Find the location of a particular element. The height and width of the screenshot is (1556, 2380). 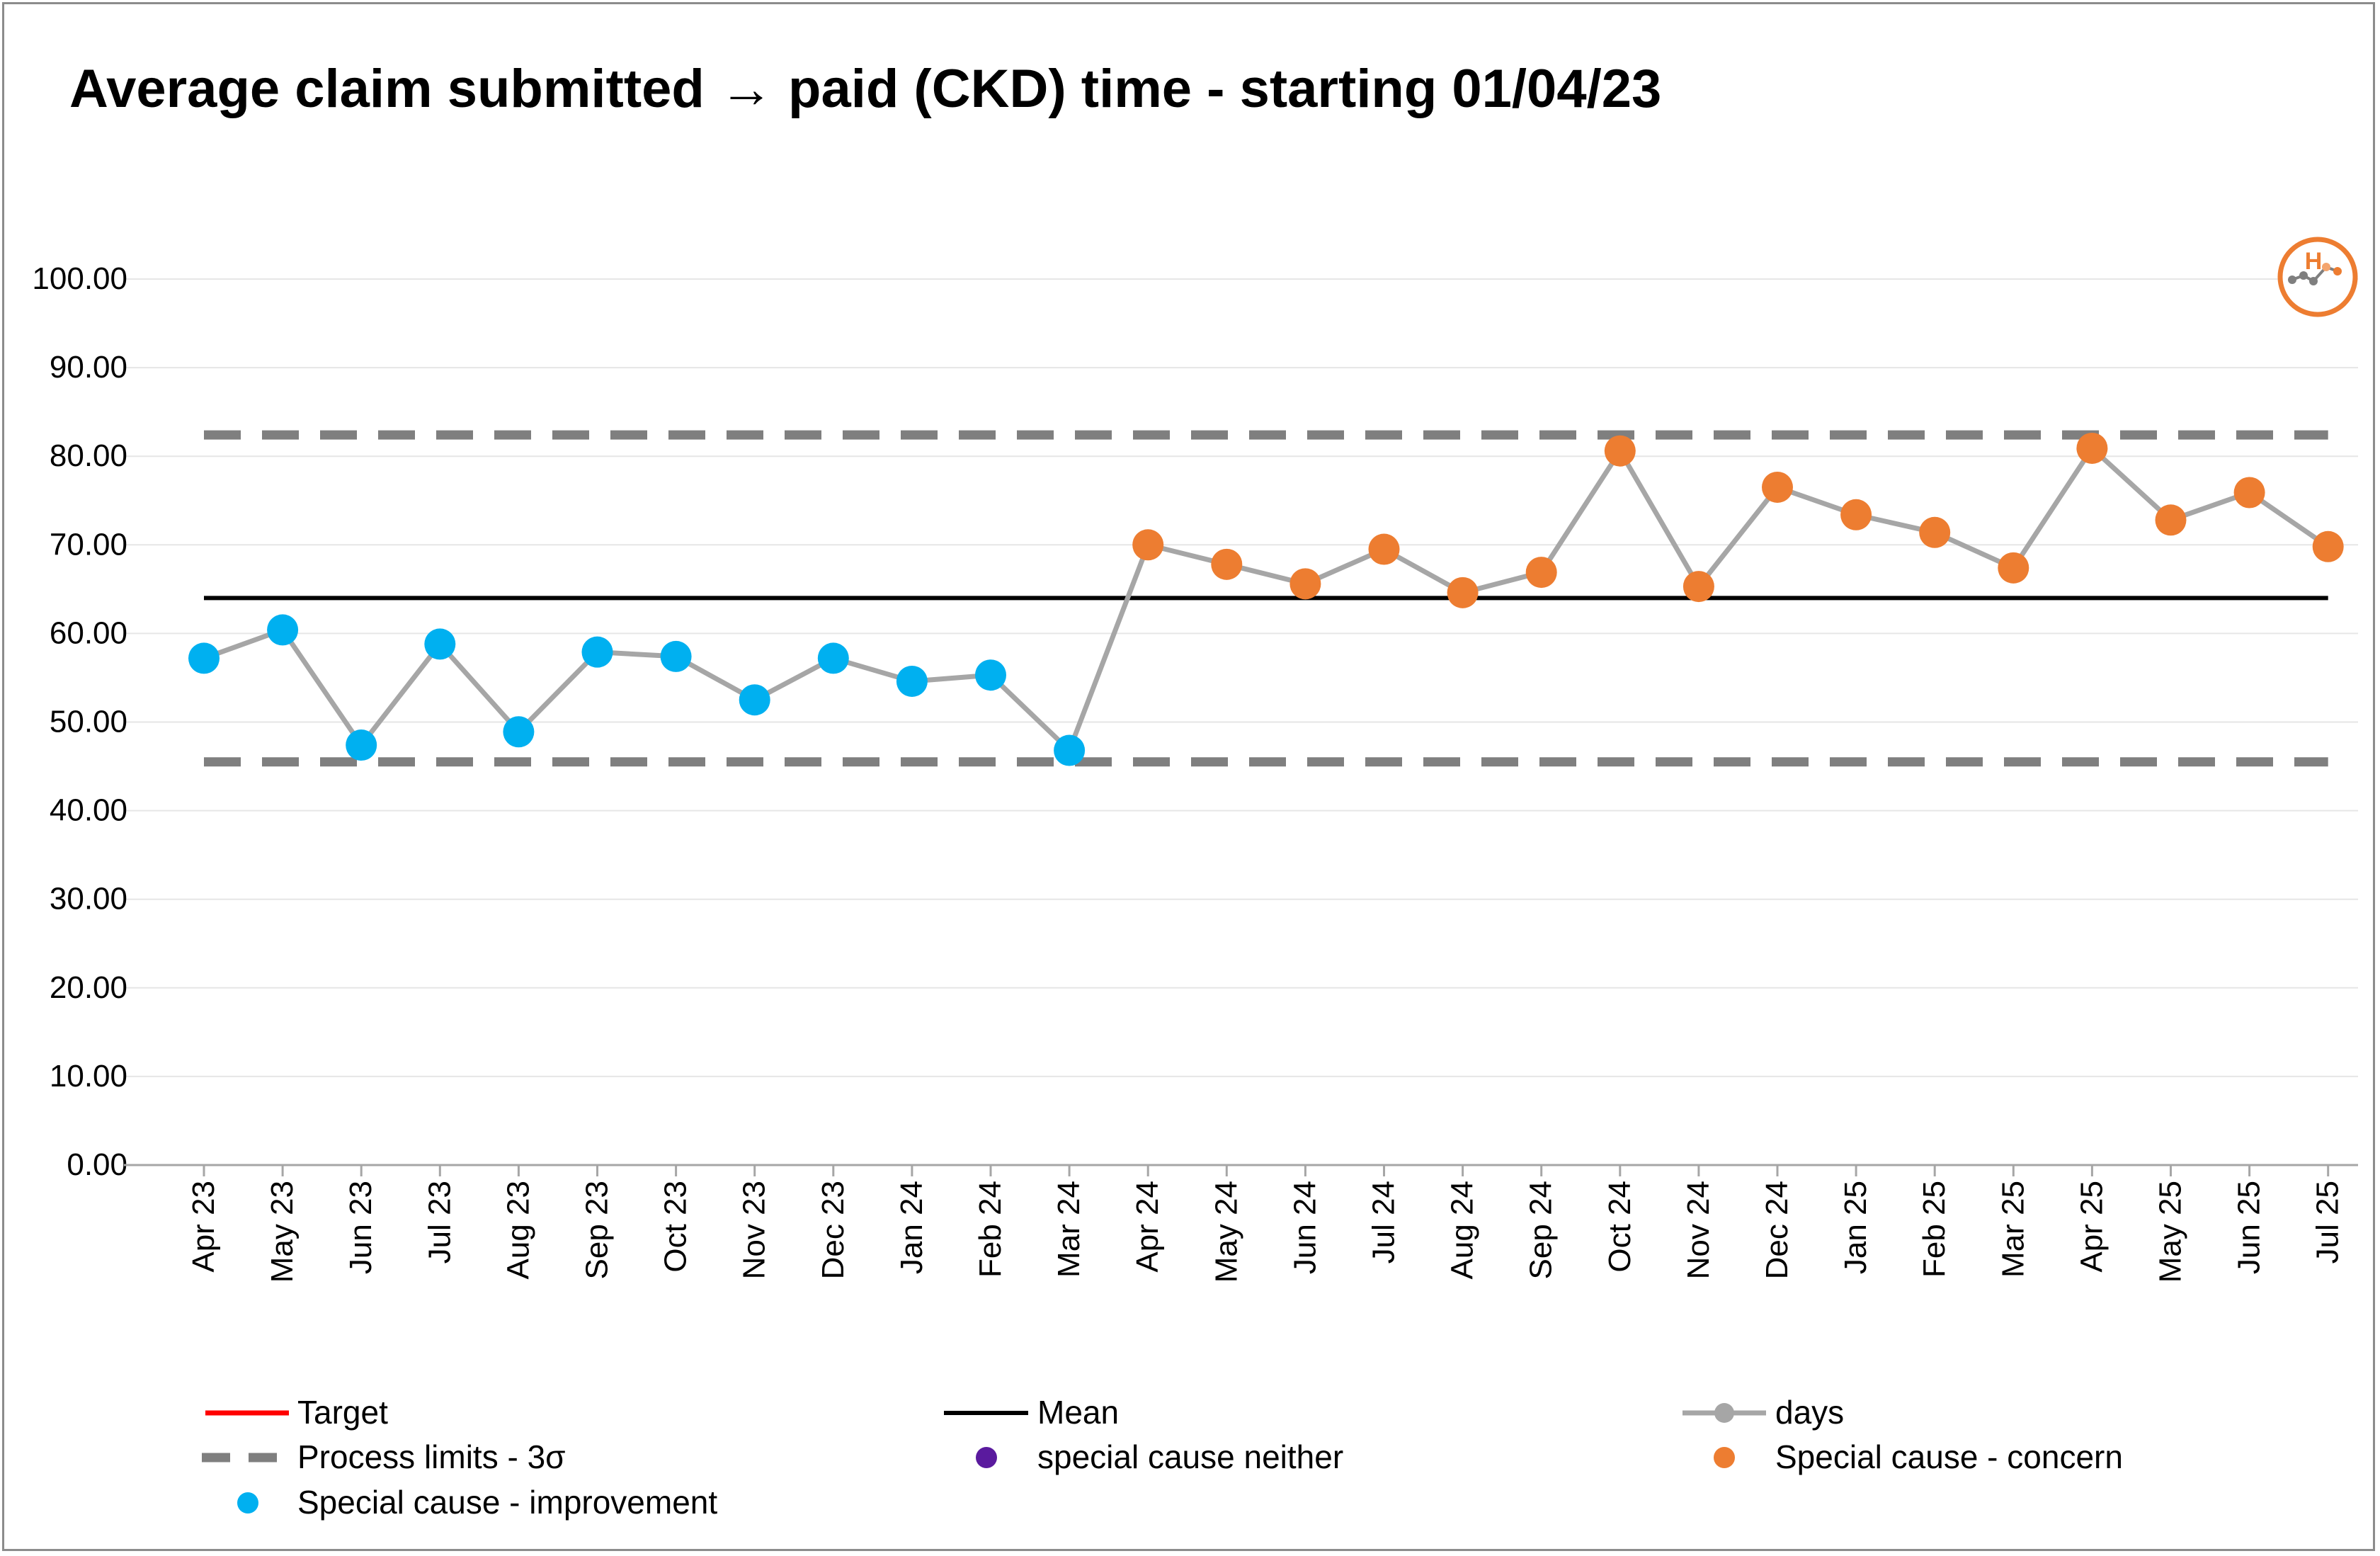

x-tick-label: Apr 23 is located at coordinates (203, 1227).